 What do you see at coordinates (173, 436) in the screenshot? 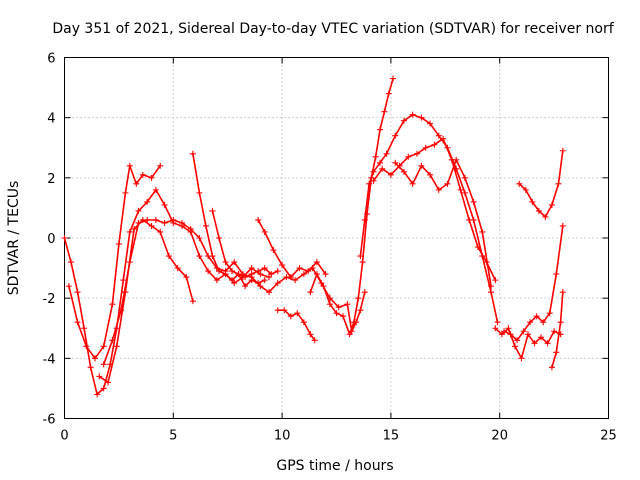
I see `x-tick-label: 5` at bounding box center [173, 436].